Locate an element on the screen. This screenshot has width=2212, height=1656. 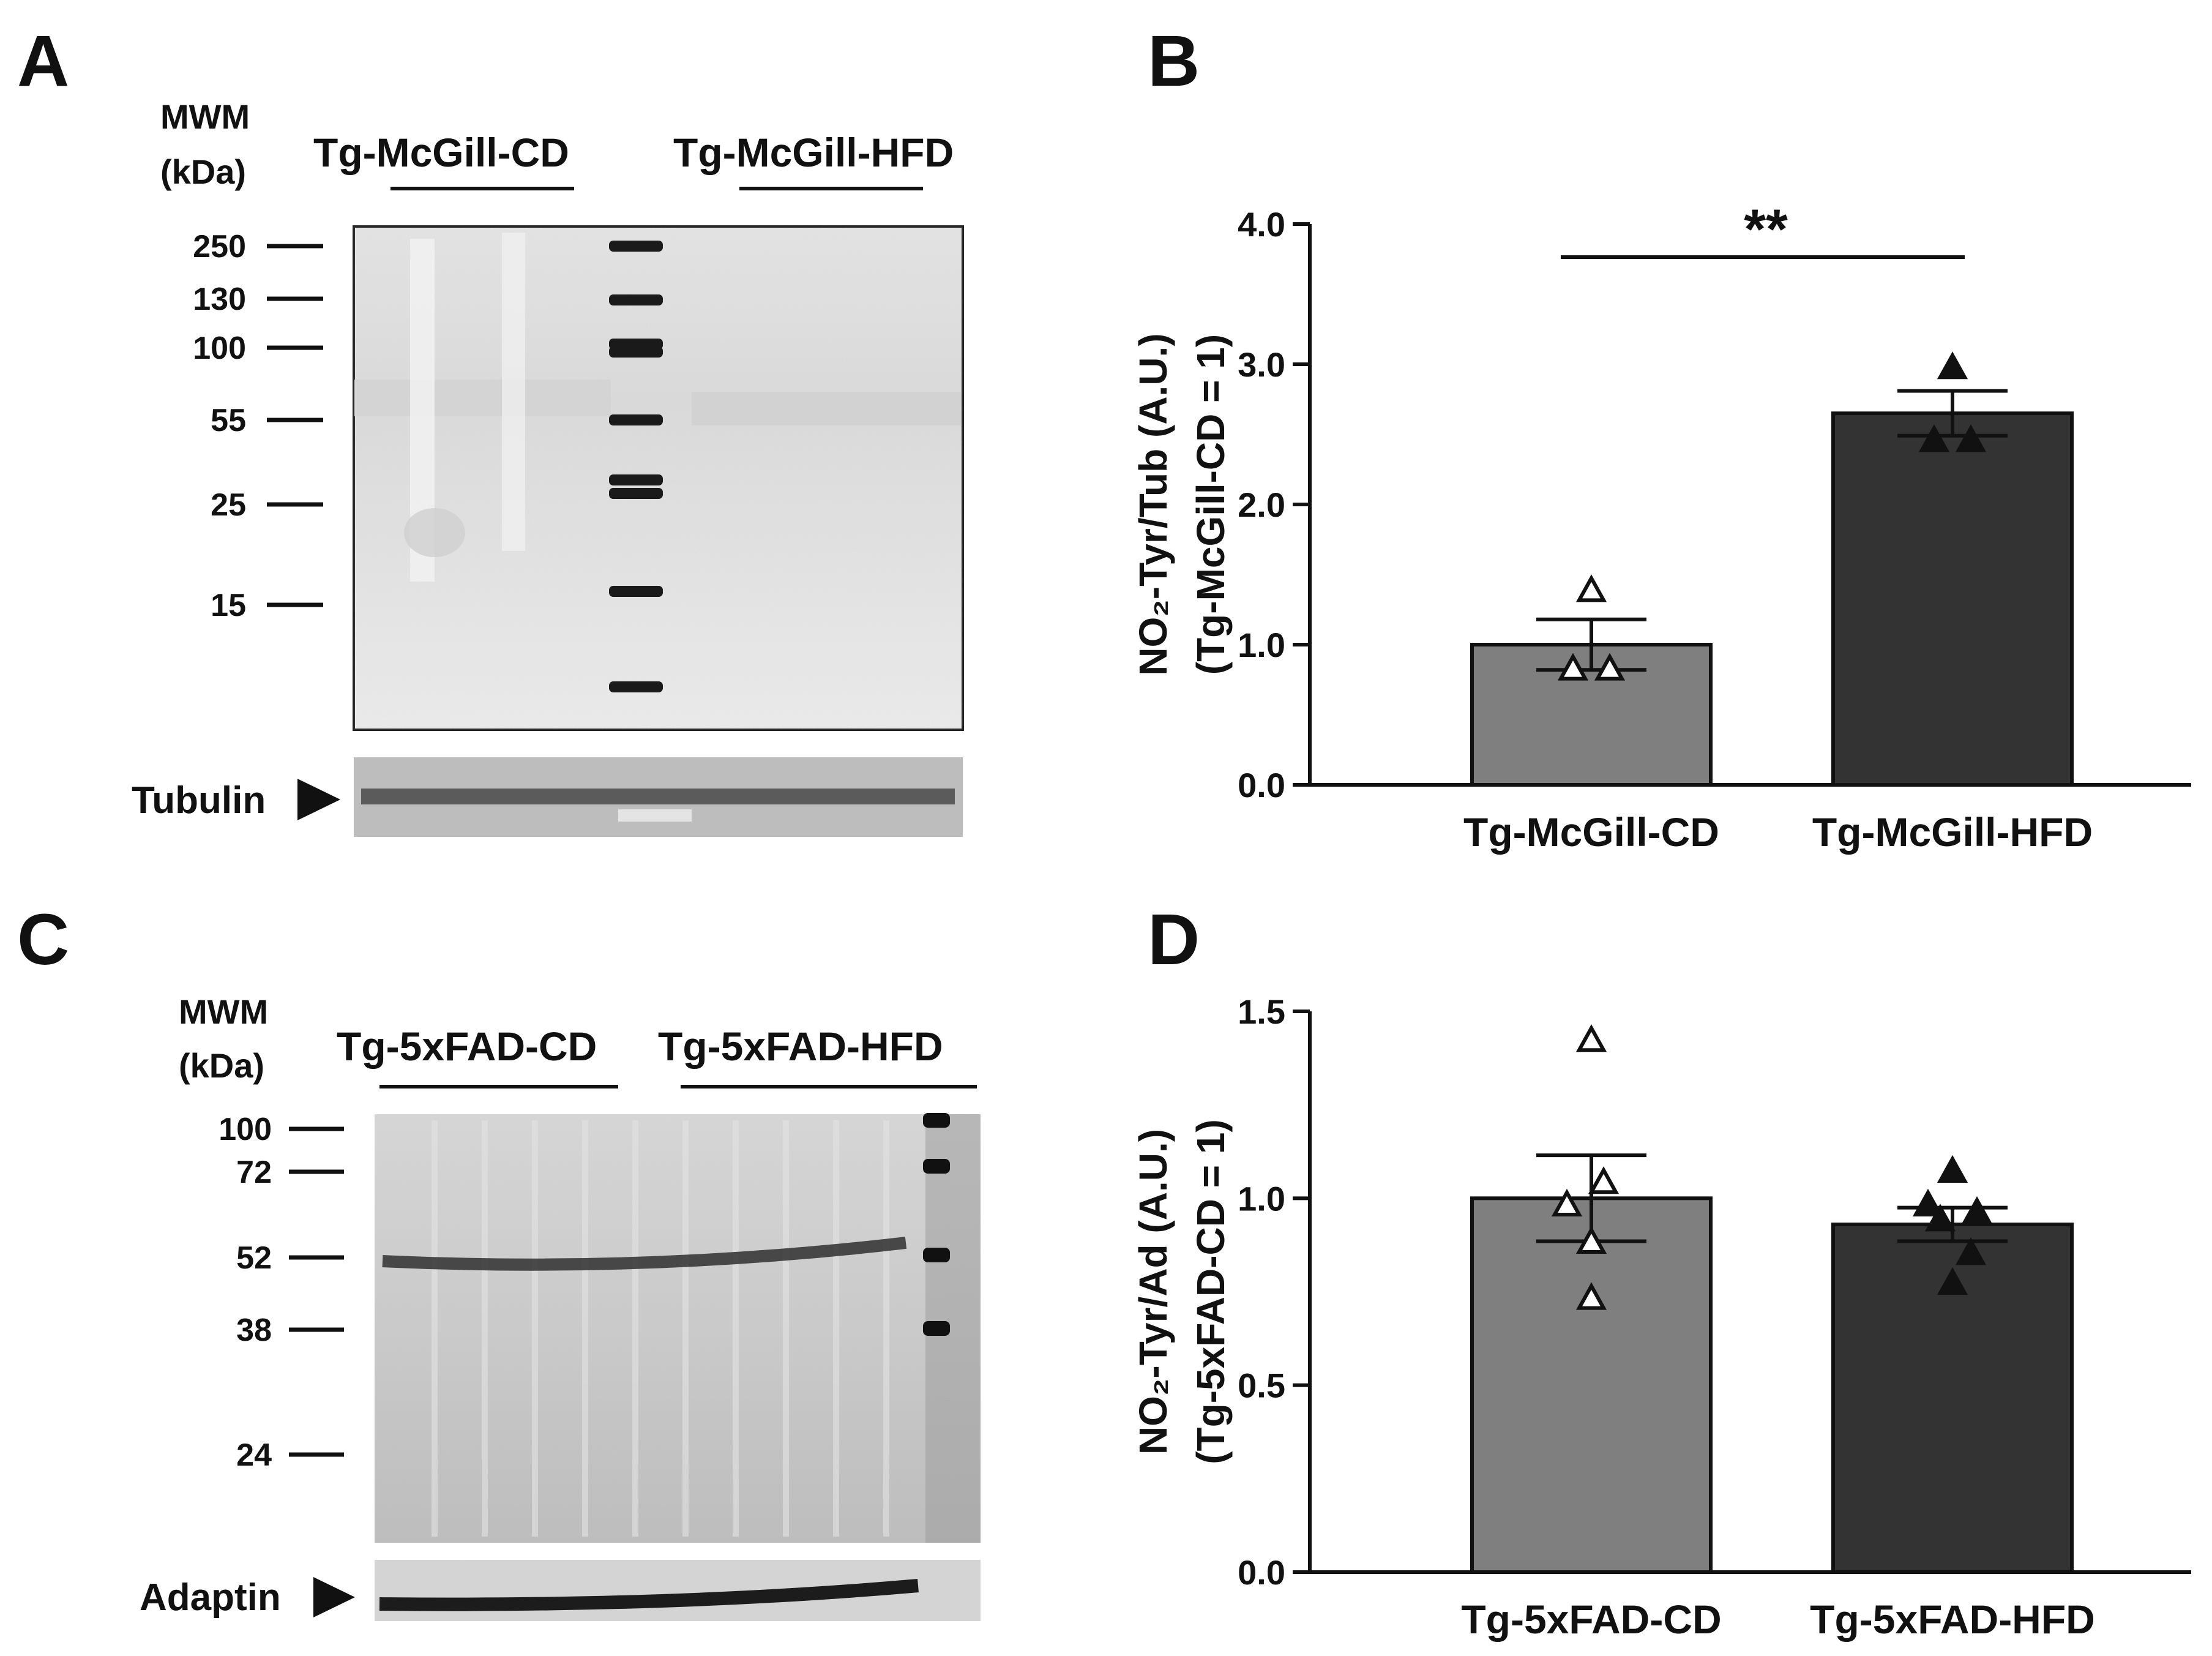
panel-d-letter: D is located at coordinates (1174, 939).